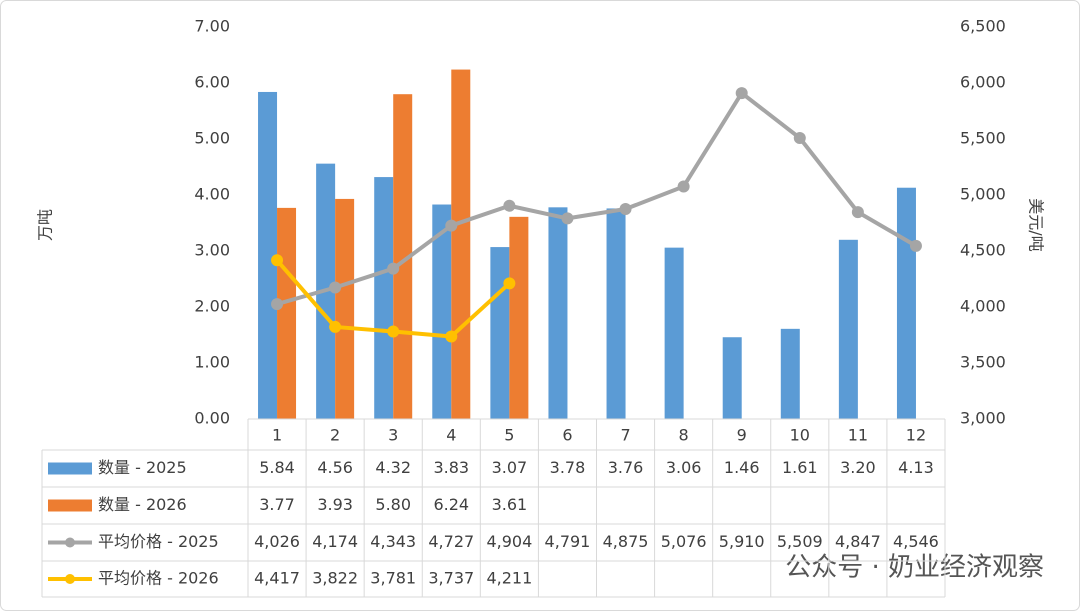  I want to click on y2-tick-label: 4,000, so click(983, 306).